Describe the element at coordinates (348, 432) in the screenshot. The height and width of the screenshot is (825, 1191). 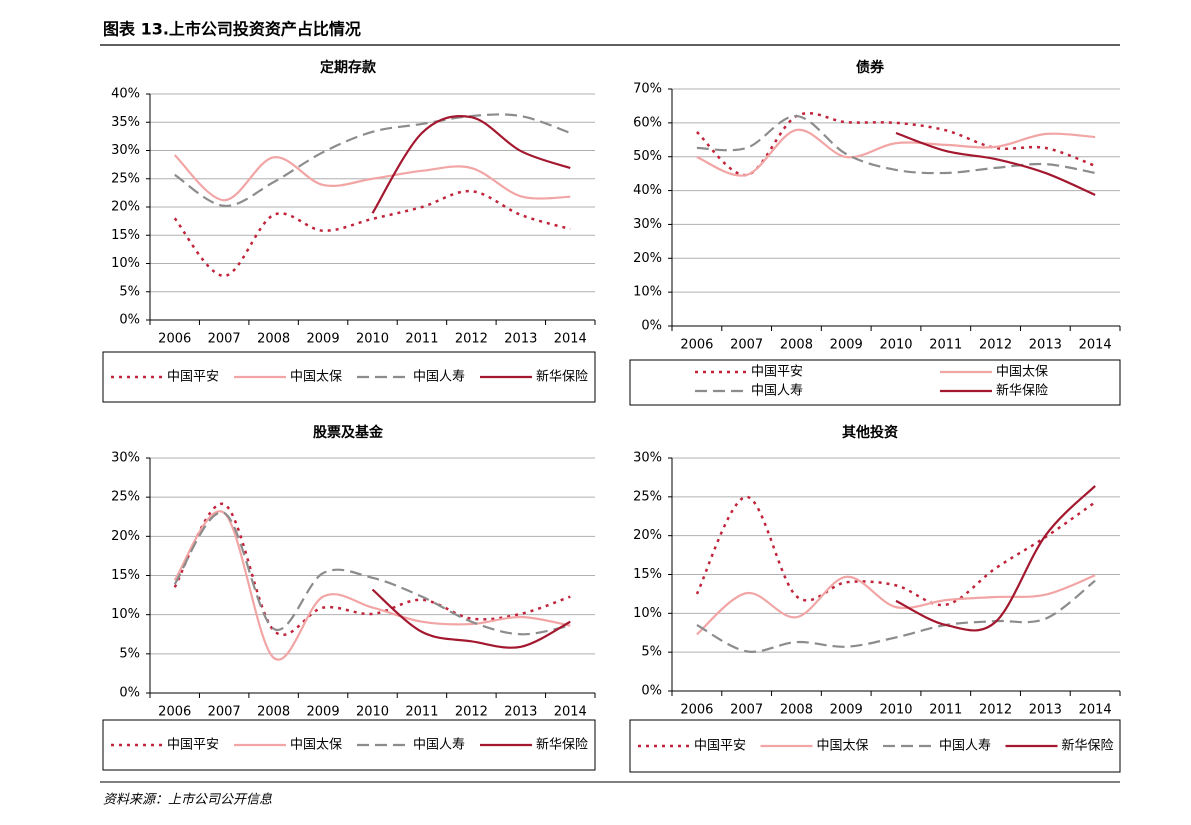
I see `chart-title: 股票及基金` at that location.